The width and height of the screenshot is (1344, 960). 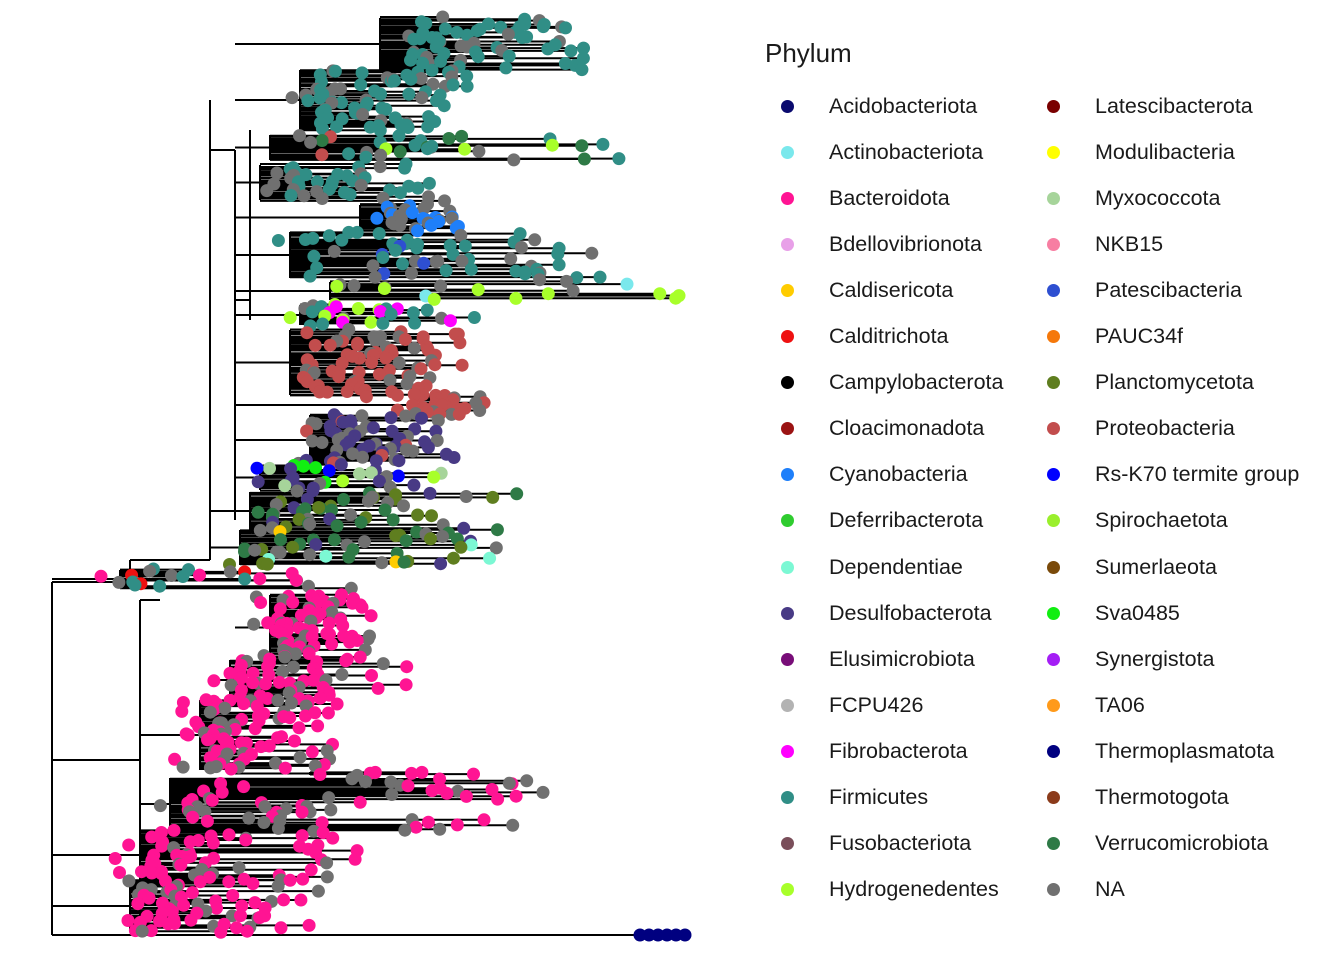 What do you see at coordinates (1137, 612) in the screenshot?
I see `legend-label: Sva0485` at bounding box center [1137, 612].